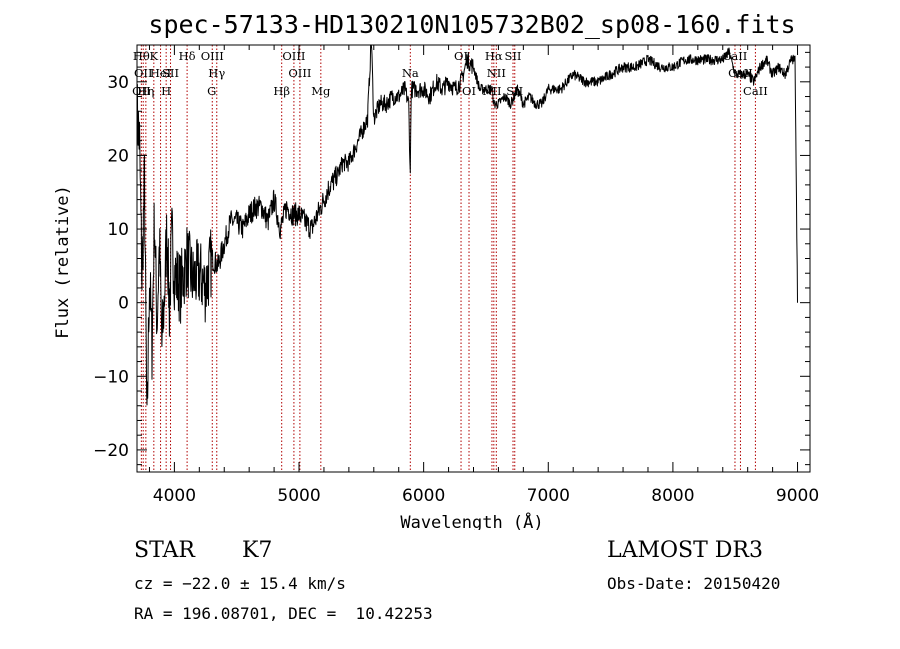 The height and width of the screenshot is (649, 900). What do you see at coordinates (469, 91) in the screenshot?
I see `marker-label-18: OI` at bounding box center [469, 91].